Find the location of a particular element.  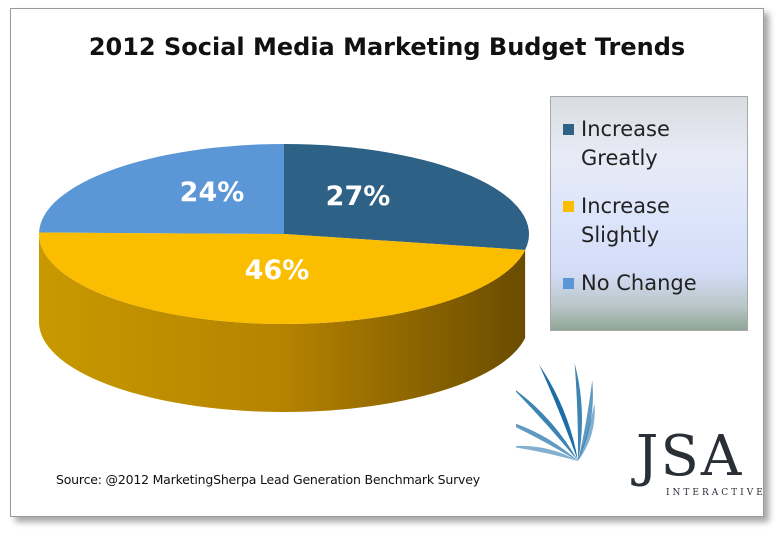

legend-label: Slightly is located at coordinates (620, 235).